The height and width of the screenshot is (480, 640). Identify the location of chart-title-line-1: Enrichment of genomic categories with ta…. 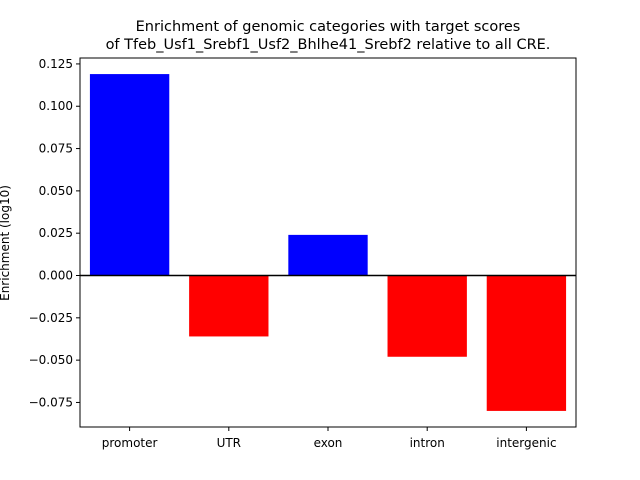
(328, 27).